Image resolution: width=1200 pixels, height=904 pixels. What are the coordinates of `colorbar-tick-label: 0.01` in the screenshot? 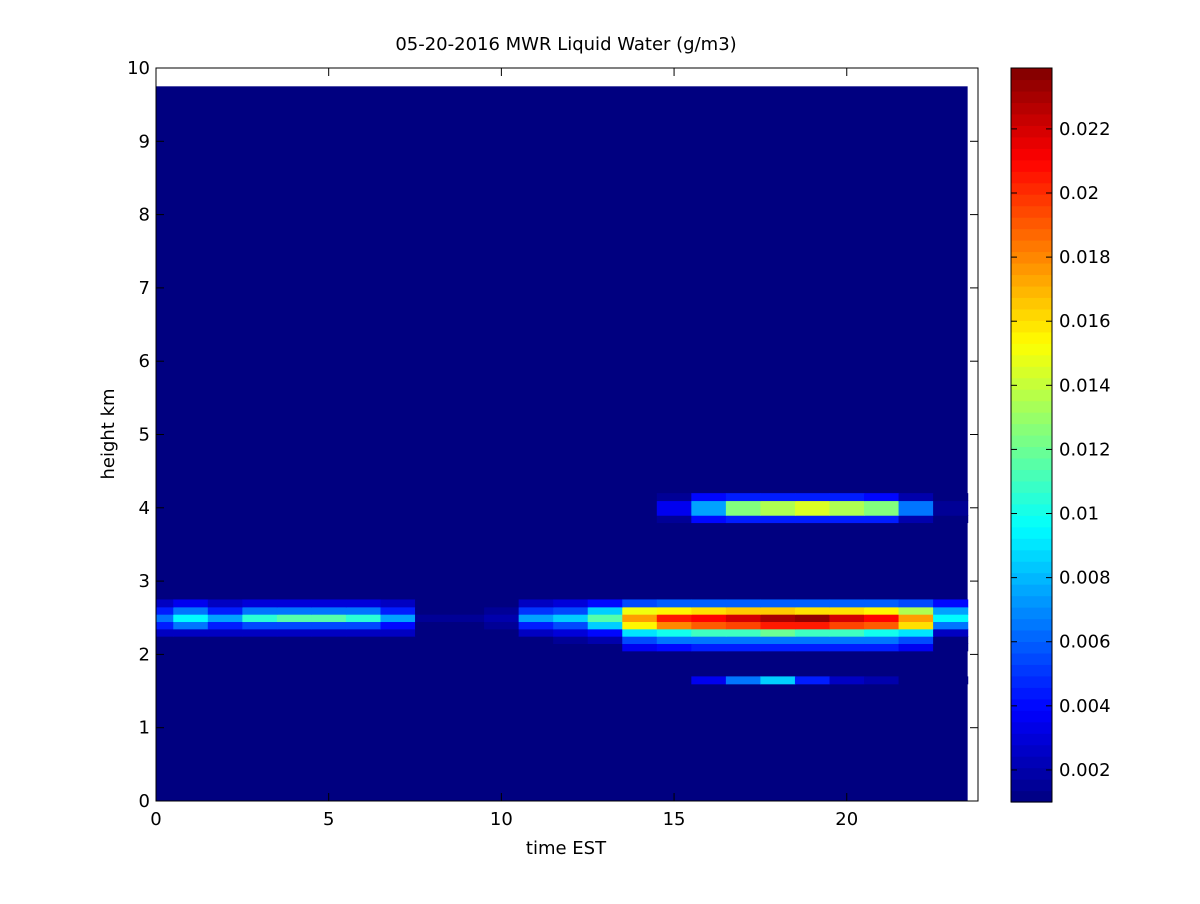 It's located at (1079, 514).